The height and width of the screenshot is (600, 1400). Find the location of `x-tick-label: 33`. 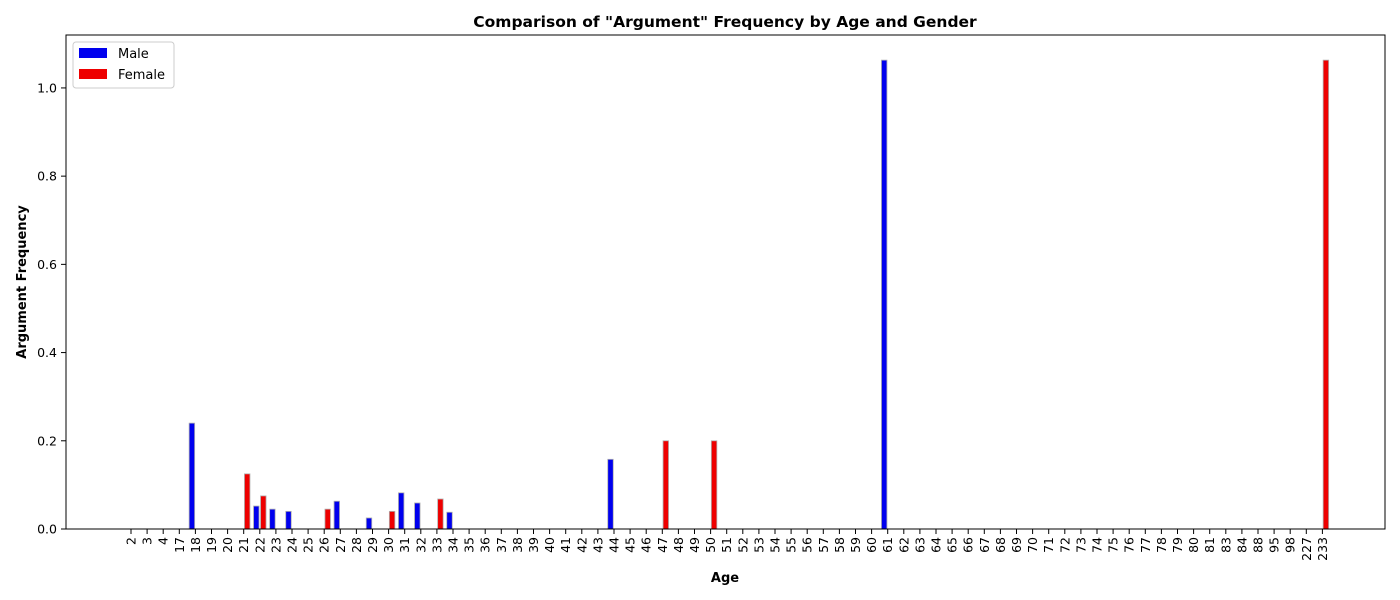

x-tick-label: 33 is located at coordinates (436, 545).